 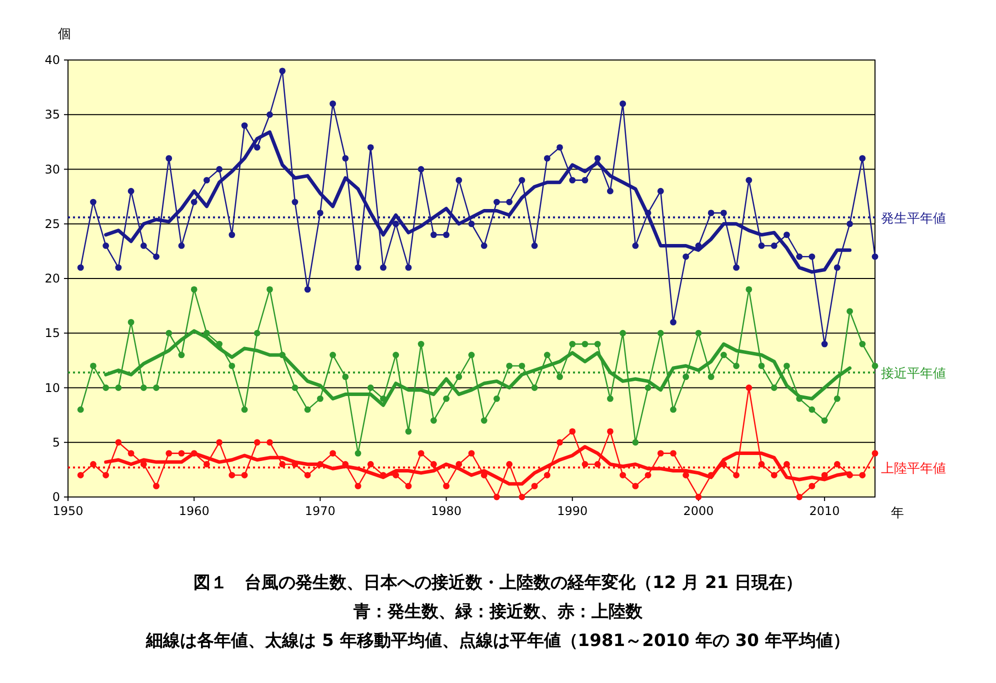 I want to click on y-tick-label: 25, so click(x=52, y=223).